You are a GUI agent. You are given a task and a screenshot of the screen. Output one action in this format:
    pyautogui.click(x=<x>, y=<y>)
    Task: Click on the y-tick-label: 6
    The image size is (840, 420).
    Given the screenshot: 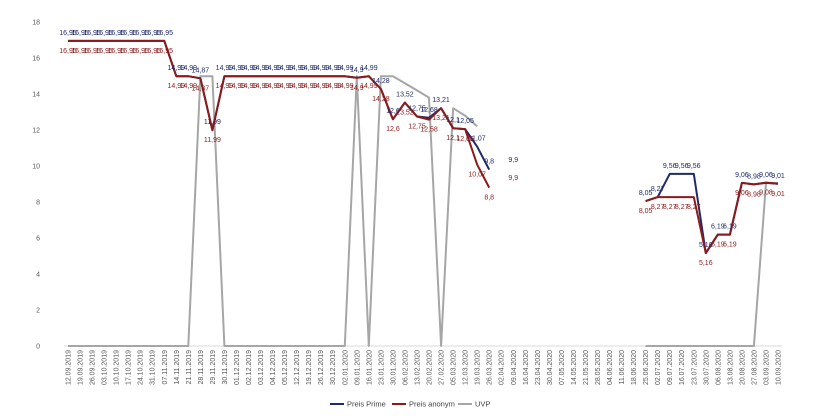 What is the action you would take?
    pyautogui.click(x=38, y=239)
    